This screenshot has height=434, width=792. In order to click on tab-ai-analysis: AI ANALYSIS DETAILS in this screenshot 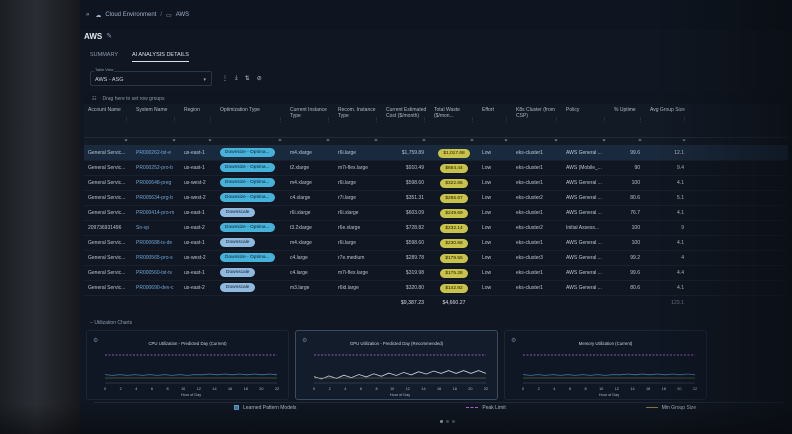, I will do `click(160, 55)`.